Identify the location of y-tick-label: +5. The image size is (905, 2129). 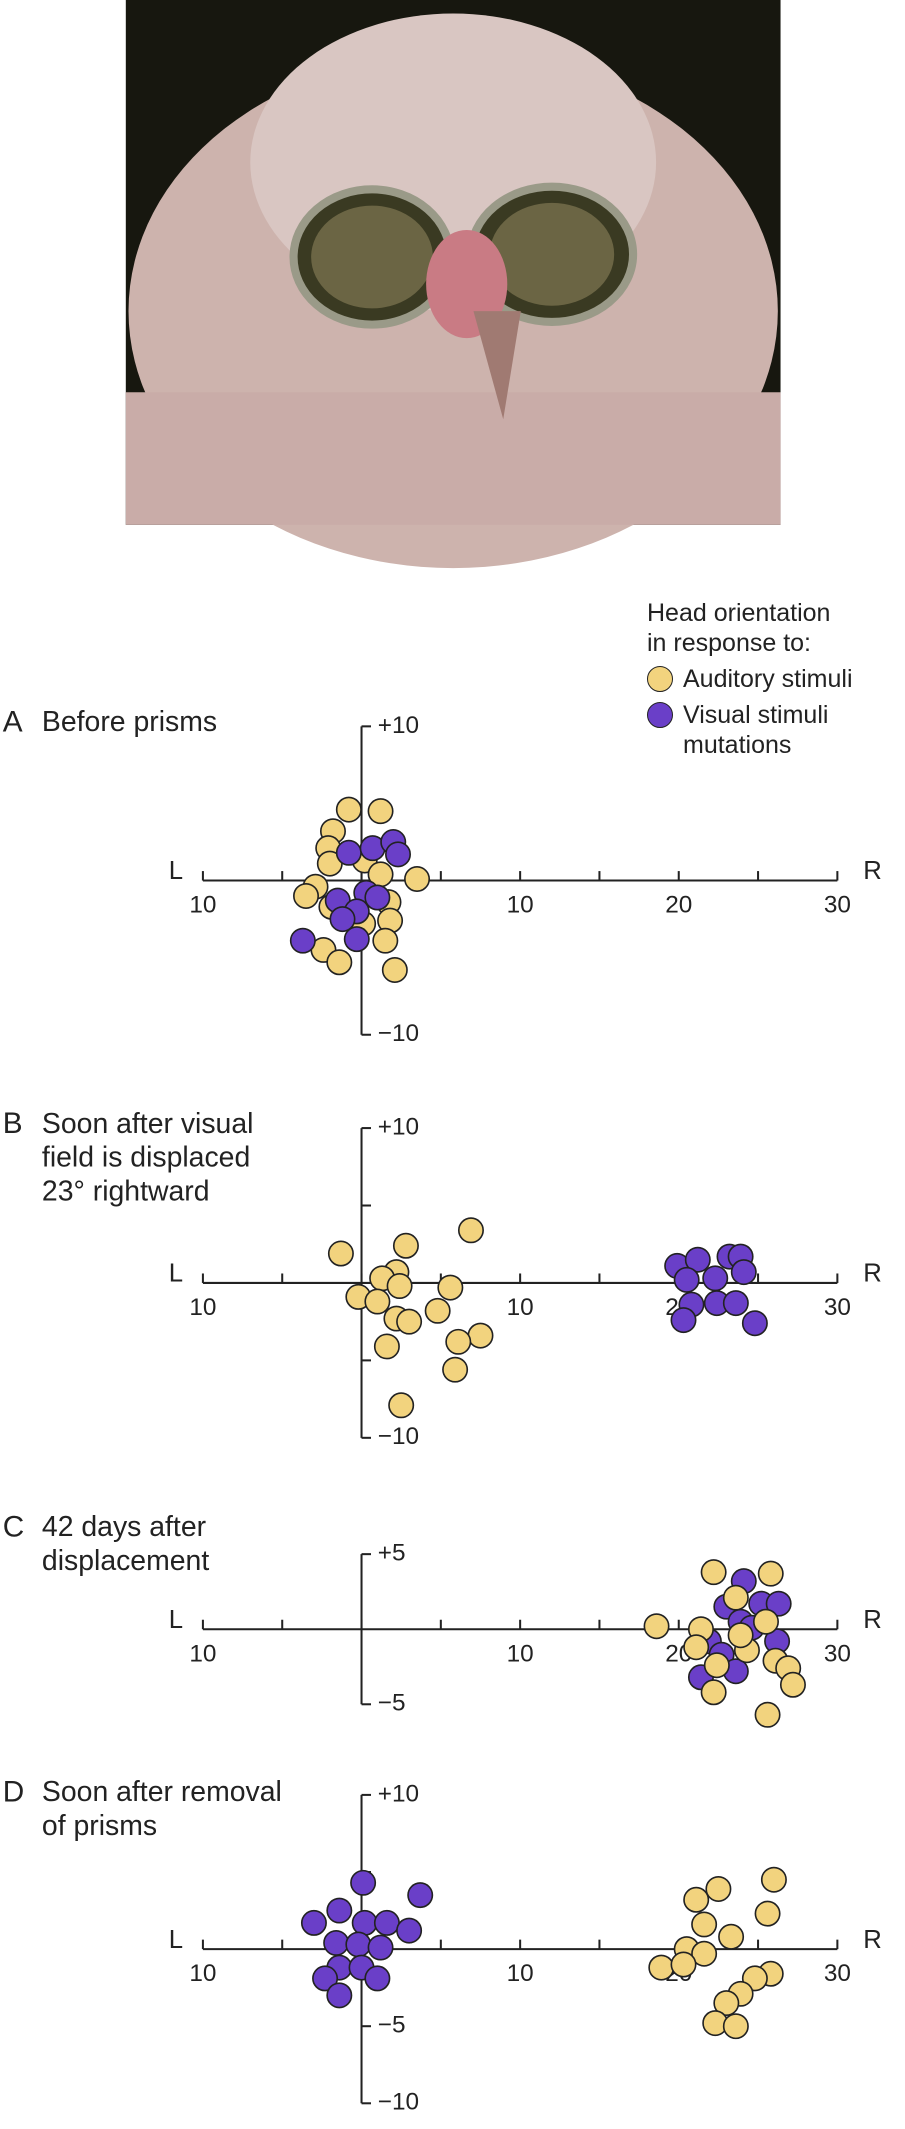
(392, 1553).